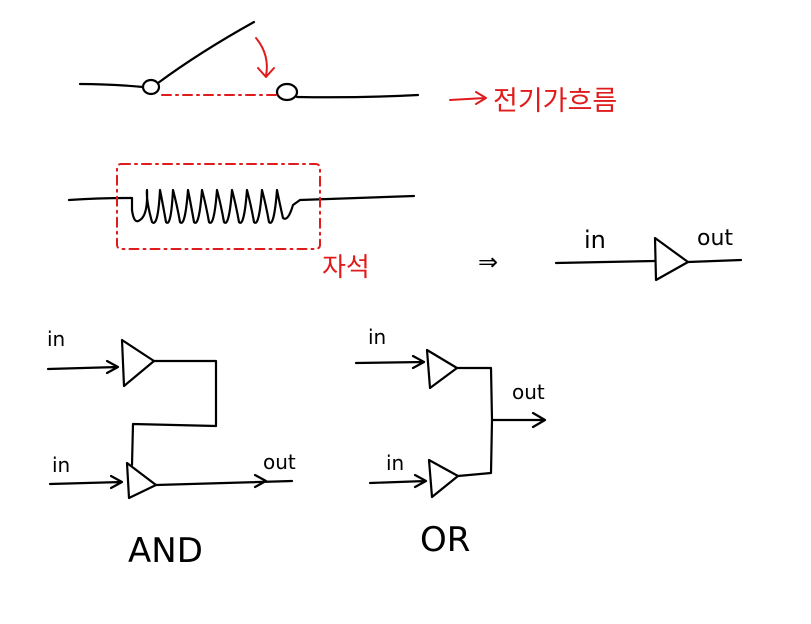 This screenshot has height=624, width=811. Describe the element at coordinates (714, 261) in the screenshot. I see `relay-output-wire` at that location.